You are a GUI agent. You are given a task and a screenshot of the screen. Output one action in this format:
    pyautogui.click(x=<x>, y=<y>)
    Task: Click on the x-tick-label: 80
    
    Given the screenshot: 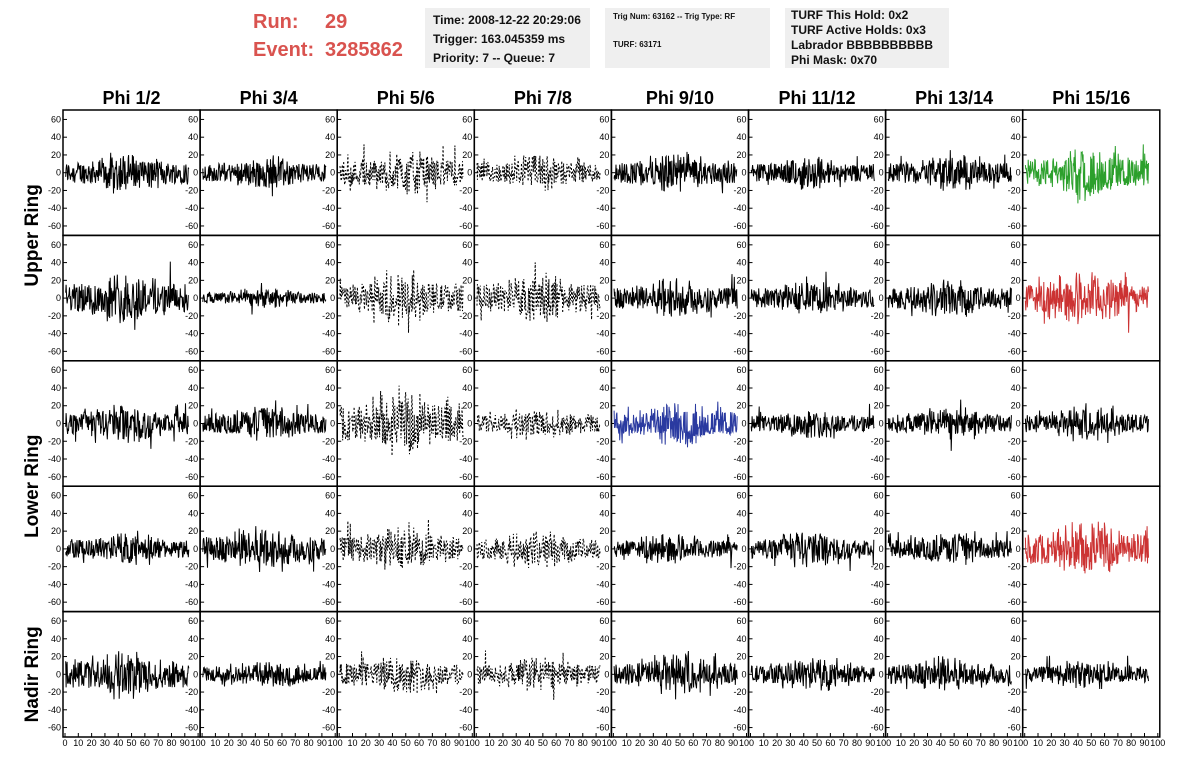 What is the action you would take?
    pyautogui.click(x=720, y=743)
    